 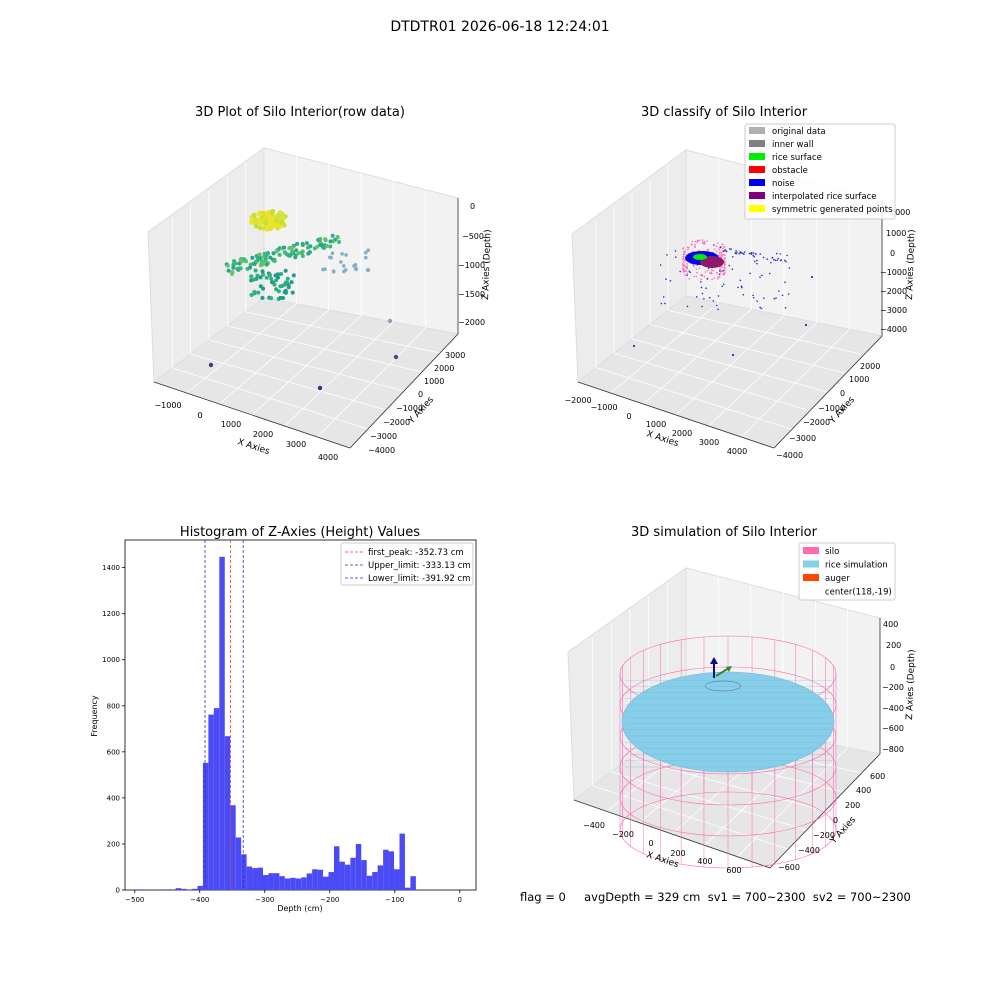 What do you see at coordinates (723, 686) in the screenshot?
I see `rice-dip` at bounding box center [723, 686].